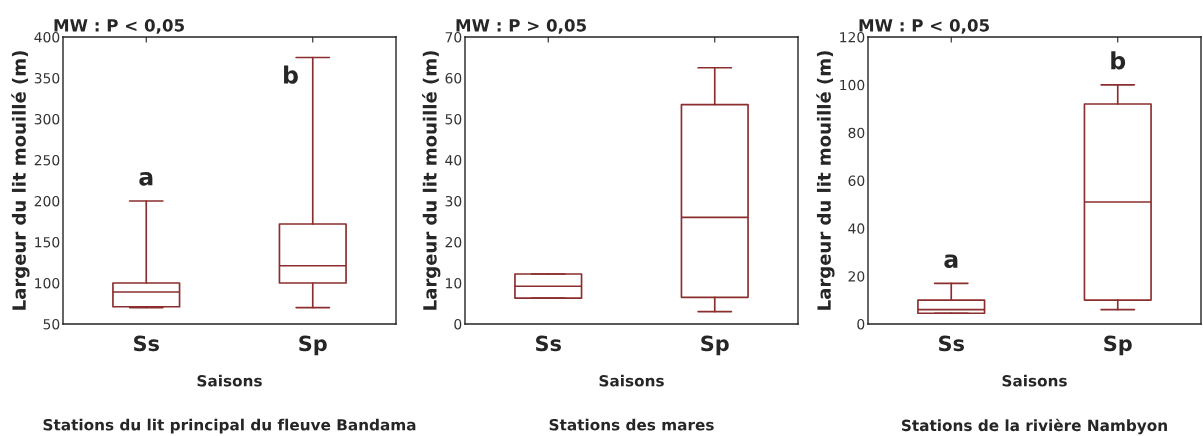  I want to click on y-tick-label: 80, so click(856, 133).